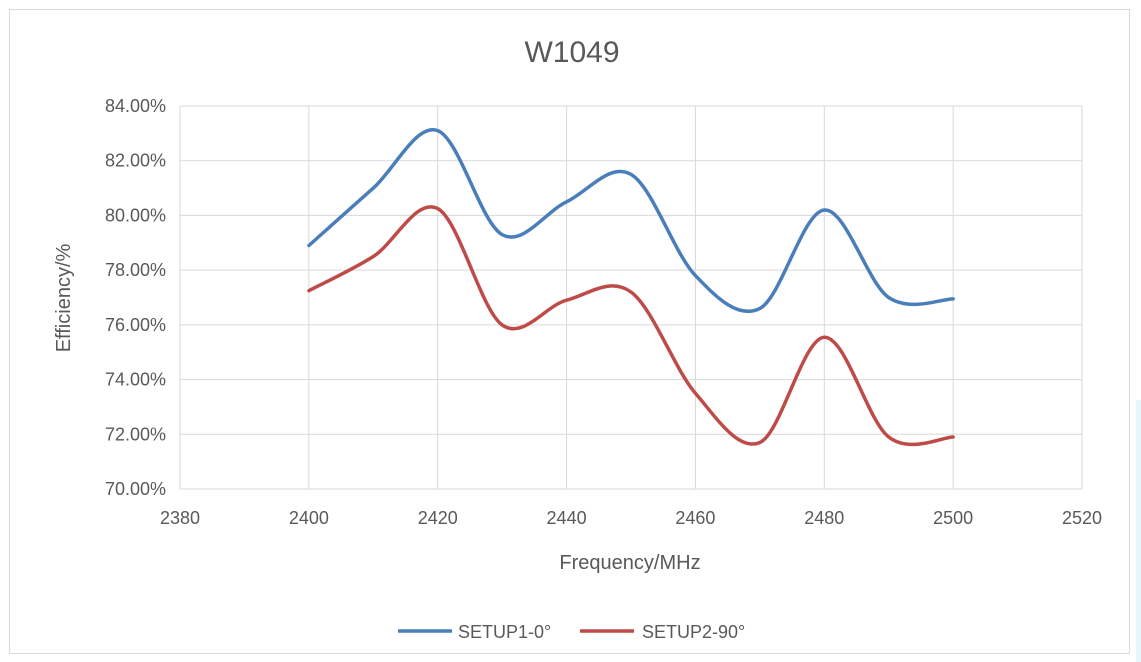  What do you see at coordinates (571, 52) in the screenshot?
I see `chart-title: W1049` at bounding box center [571, 52].